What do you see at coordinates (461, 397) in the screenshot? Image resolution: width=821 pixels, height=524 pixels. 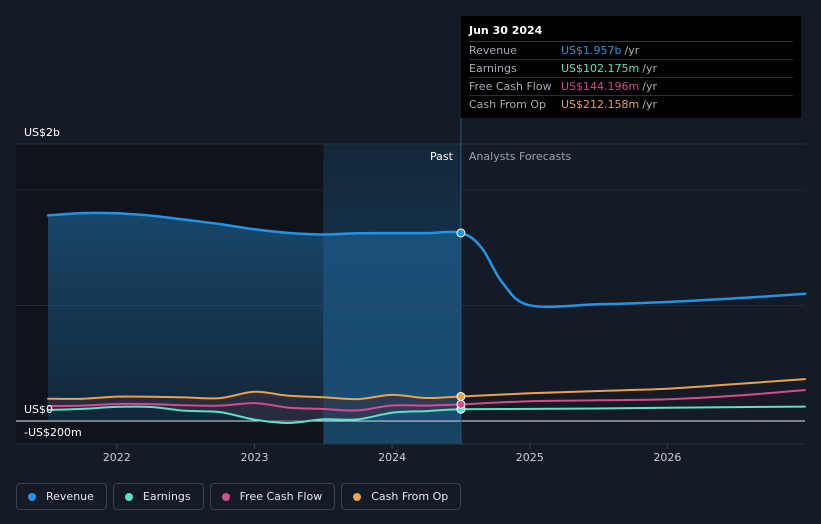 I see `cash-from-op-point` at bounding box center [461, 397].